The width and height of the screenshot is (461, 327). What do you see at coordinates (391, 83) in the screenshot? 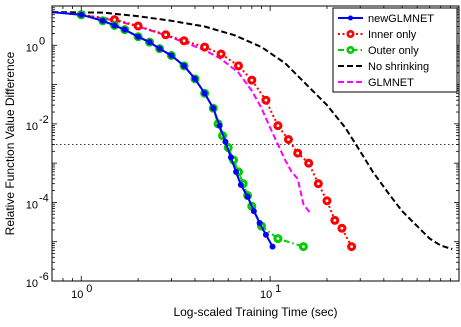
I see `legend-label-glmnet: GLMNET` at bounding box center [391, 83].